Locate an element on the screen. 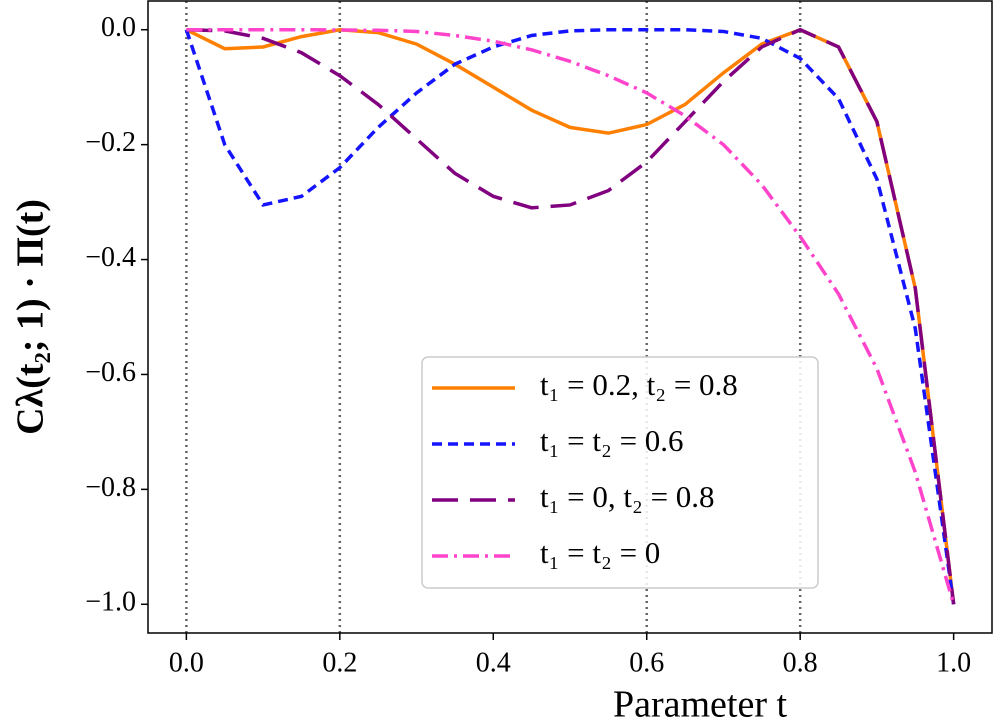 This screenshot has width=996, height=727. x-axis-label: Parameter t is located at coordinates (700, 705).